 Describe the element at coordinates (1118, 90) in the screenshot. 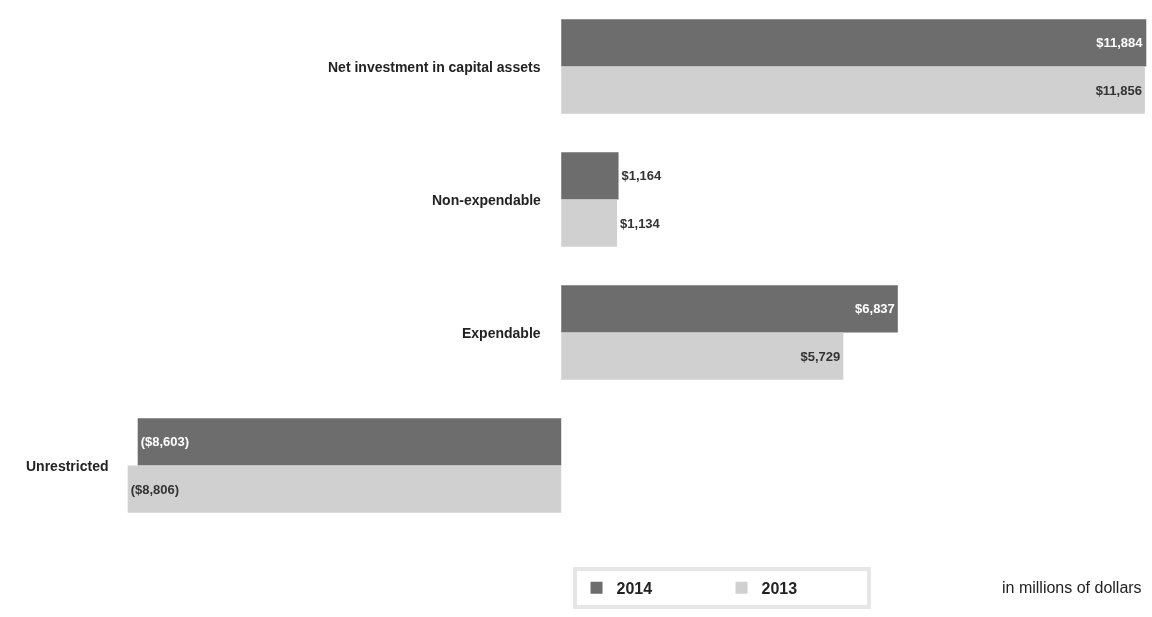

I see `data-label: $11,856` at that location.